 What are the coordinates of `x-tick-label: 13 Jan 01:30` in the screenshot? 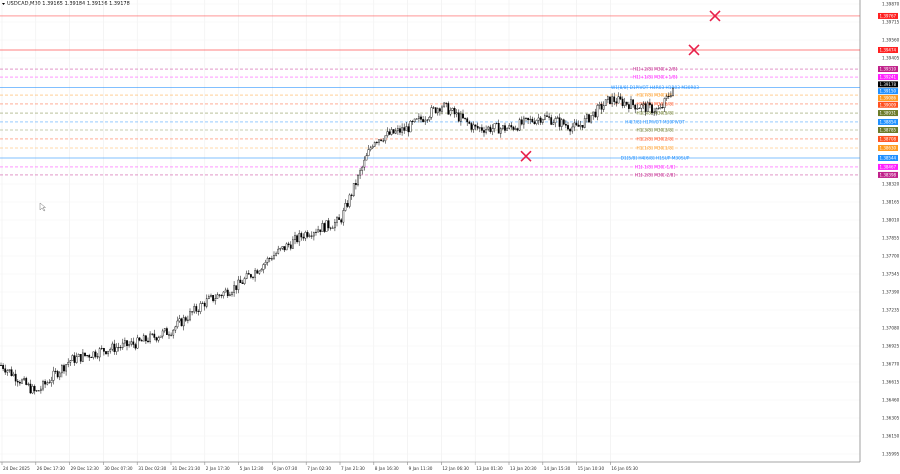 It's located at (489, 468).